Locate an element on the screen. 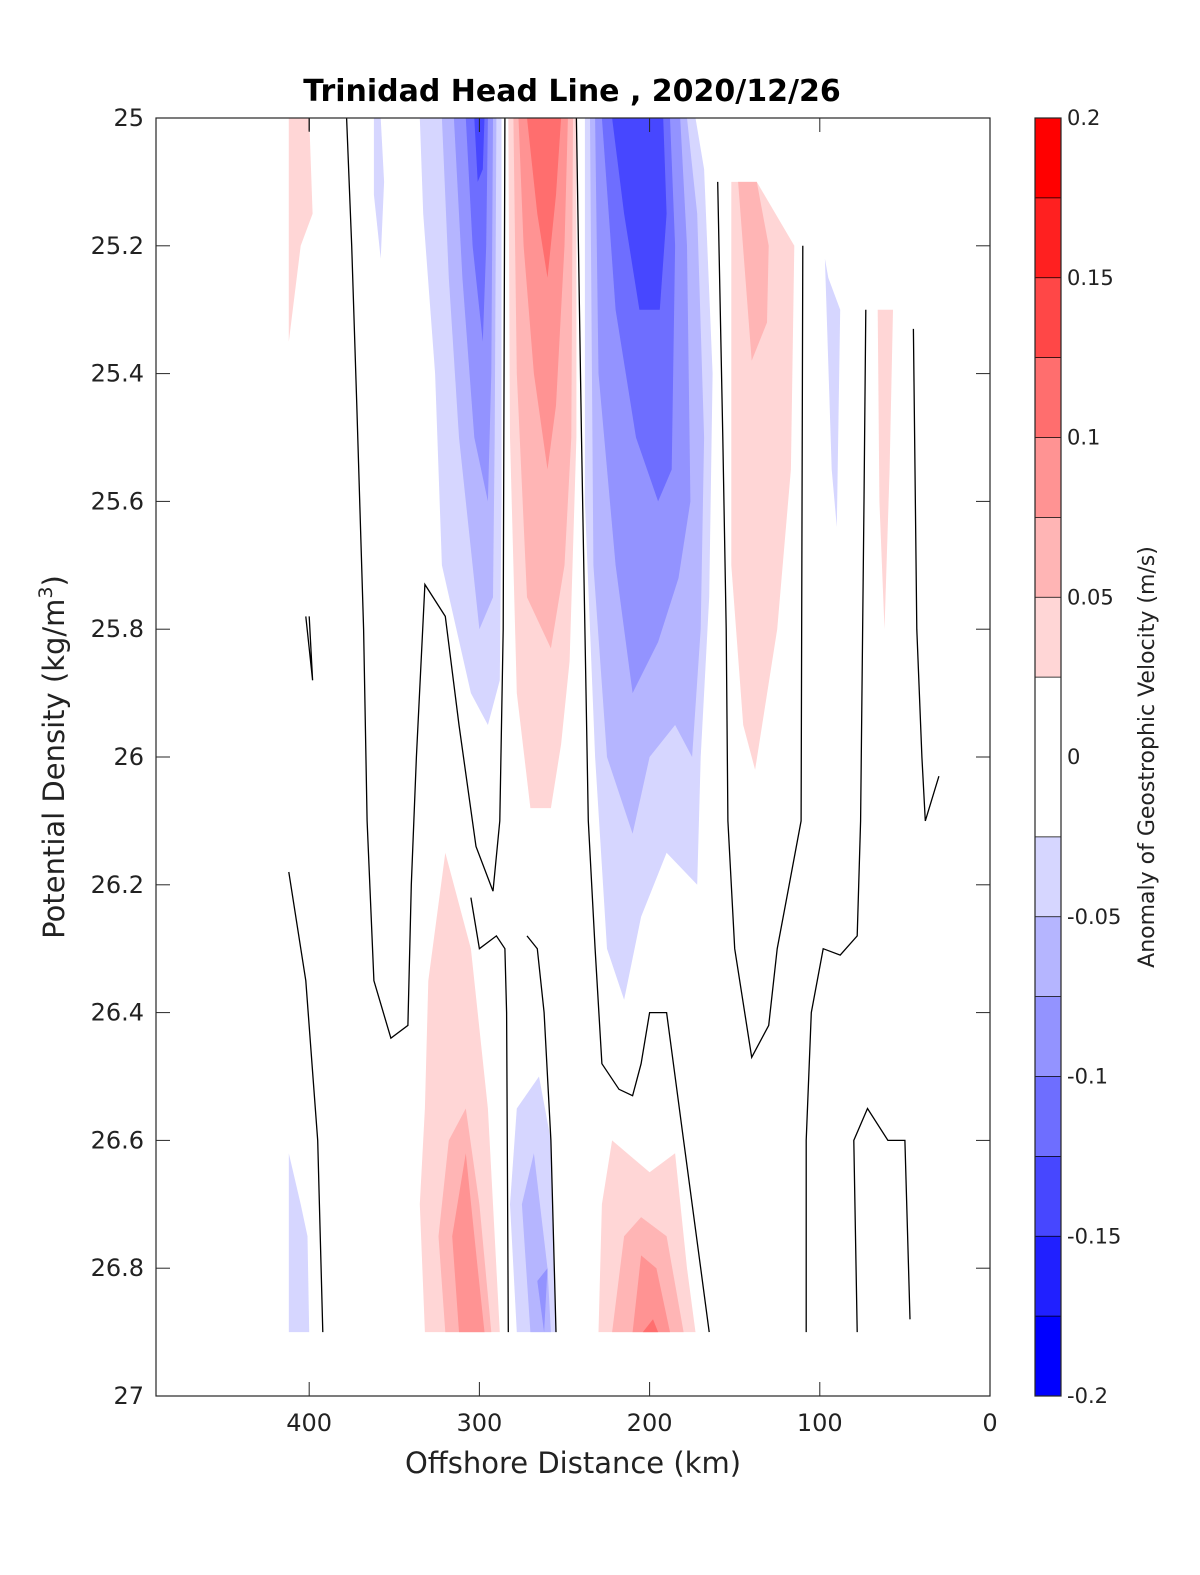 Image resolution: width=1200 pixels, height=1575 pixels. y-tick-label: 25.2 is located at coordinates (117, 246).